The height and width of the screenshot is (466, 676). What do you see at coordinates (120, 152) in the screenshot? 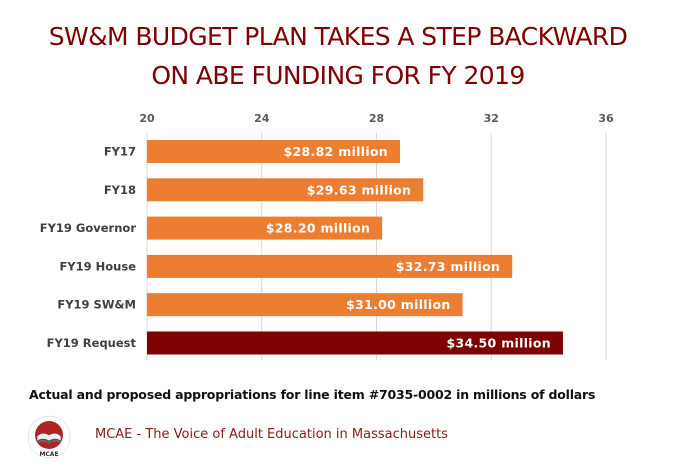
I see `category-label: FY17` at bounding box center [120, 152].